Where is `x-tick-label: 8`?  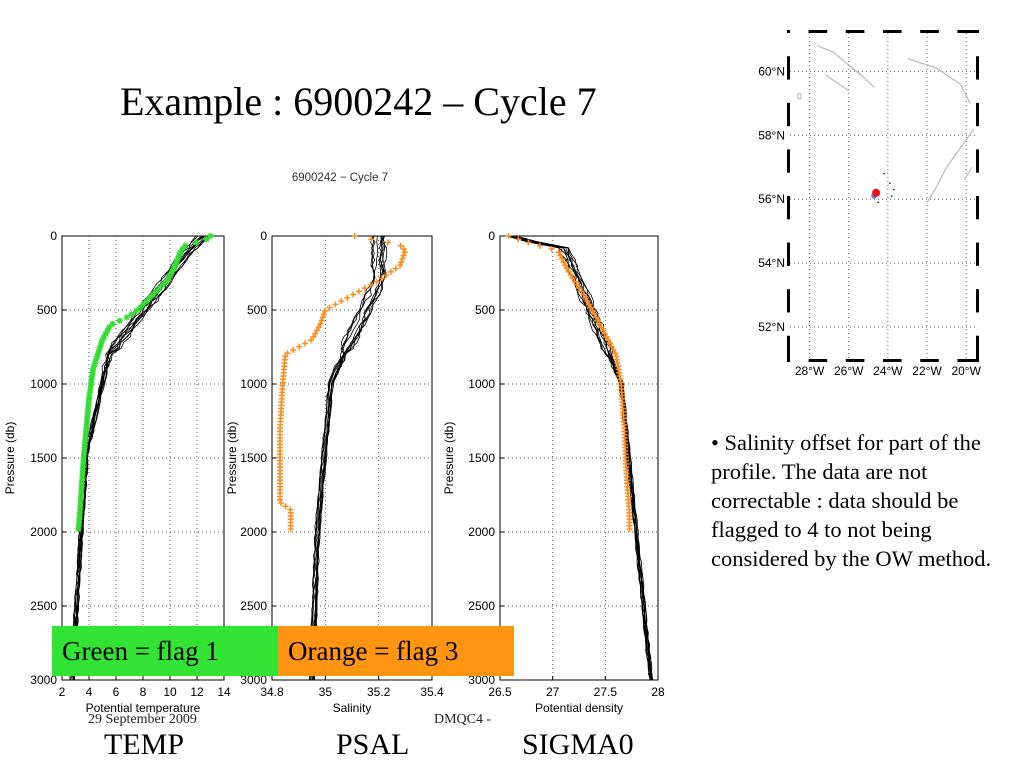 x-tick-label: 8 is located at coordinates (143, 692).